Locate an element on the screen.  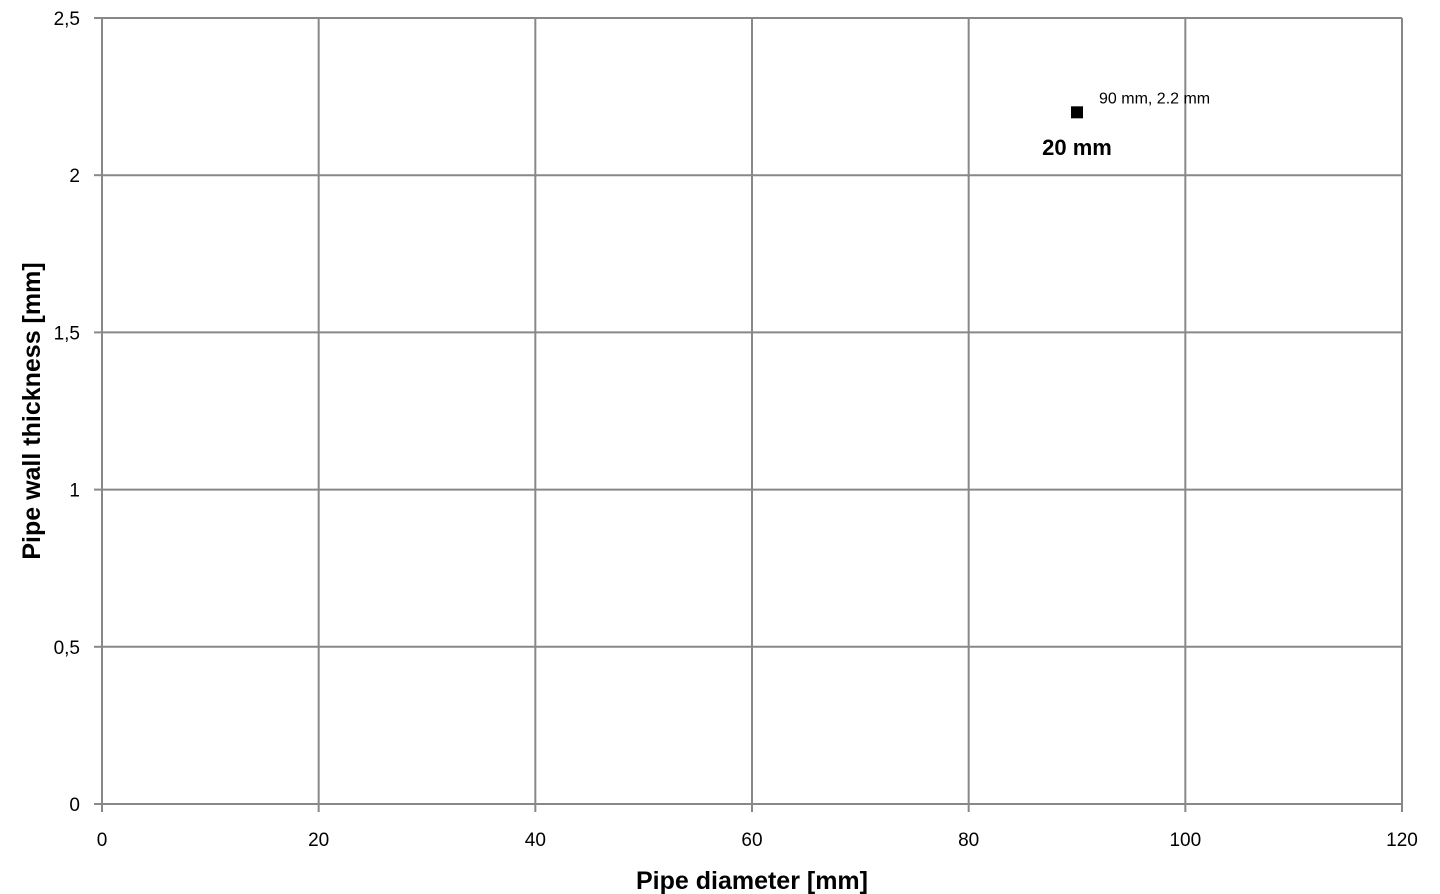
y-tick-label: 2,5 is located at coordinates (67, 19).